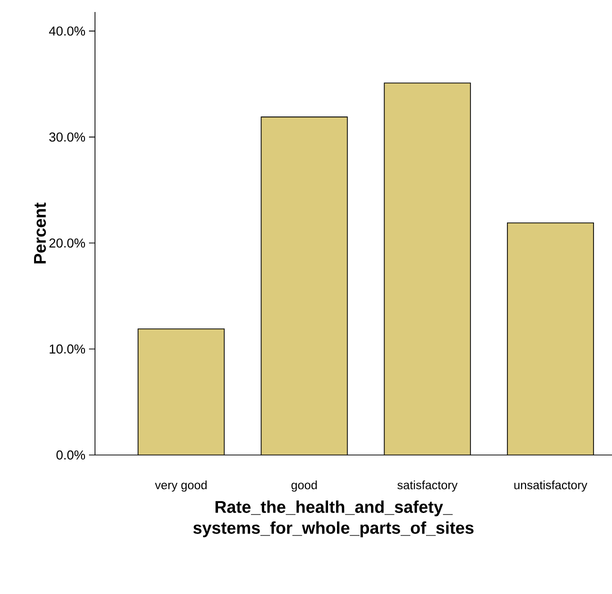  Describe the element at coordinates (68, 349) in the screenshot. I see `y-tick-label: 10.0%` at that location.